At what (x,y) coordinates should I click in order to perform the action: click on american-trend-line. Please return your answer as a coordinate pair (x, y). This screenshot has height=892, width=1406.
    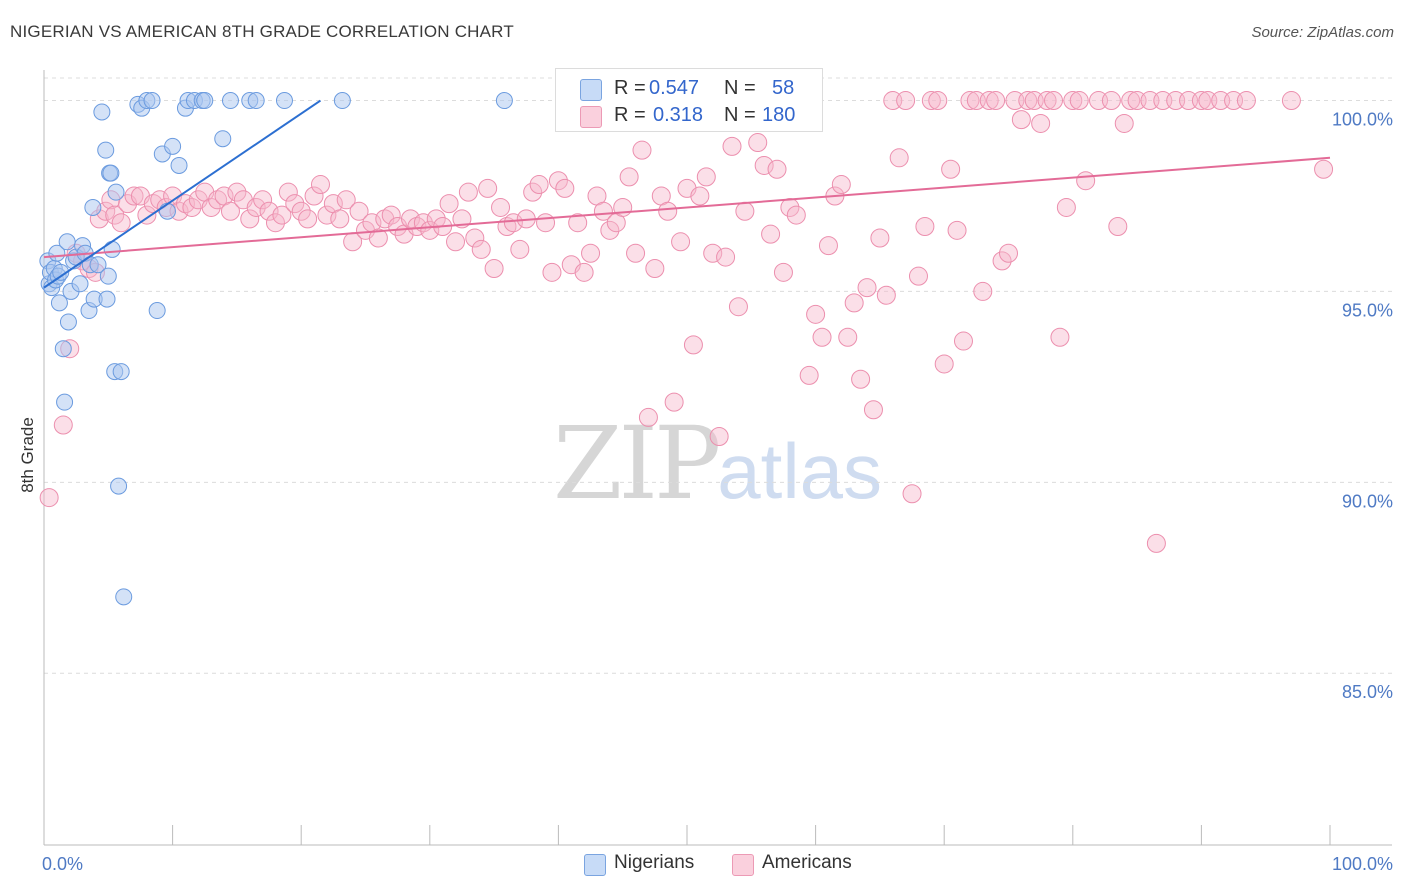
    Looking at the image, I should click on (687, 207).